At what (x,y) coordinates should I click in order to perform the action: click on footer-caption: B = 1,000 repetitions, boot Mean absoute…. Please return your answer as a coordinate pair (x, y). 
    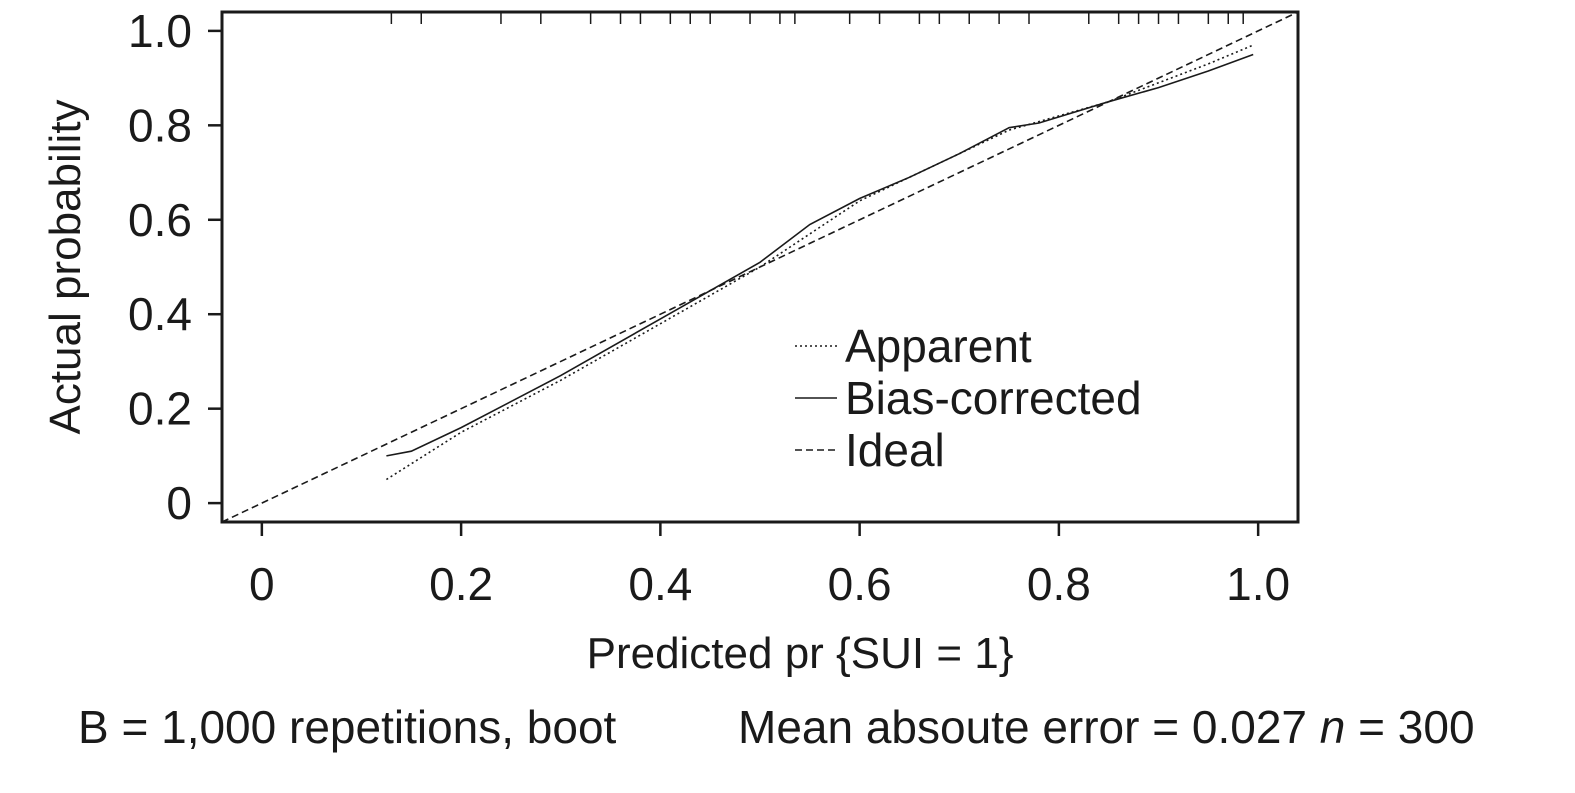
    Looking at the image, I should click on (787, 735).